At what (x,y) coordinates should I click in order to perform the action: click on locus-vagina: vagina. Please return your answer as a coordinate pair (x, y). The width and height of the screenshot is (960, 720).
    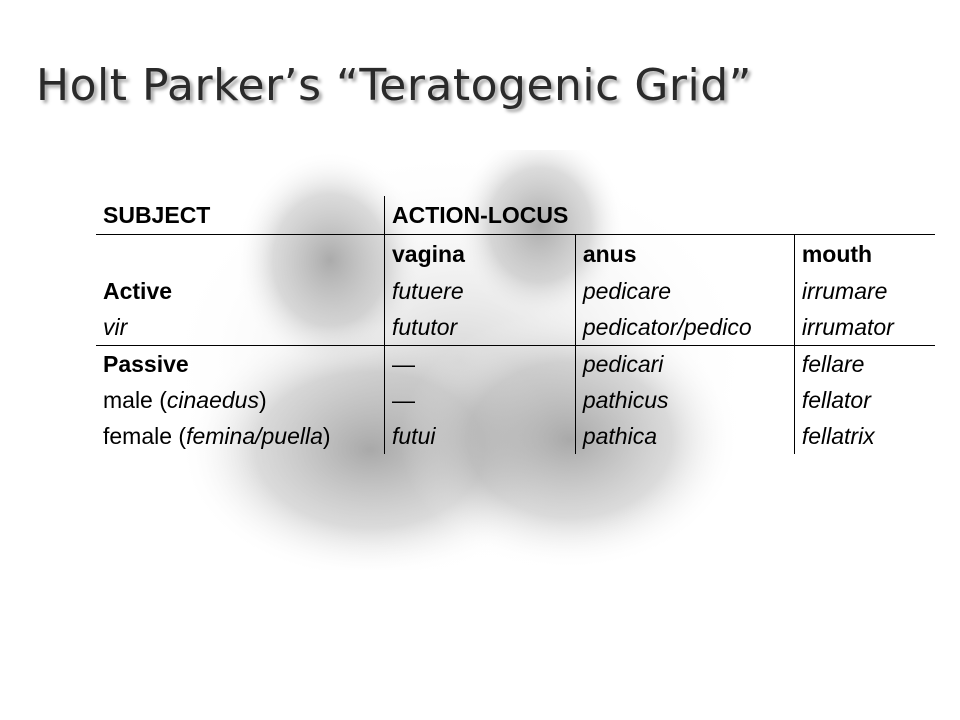
    Looking at the image, I should click on (480, 253).